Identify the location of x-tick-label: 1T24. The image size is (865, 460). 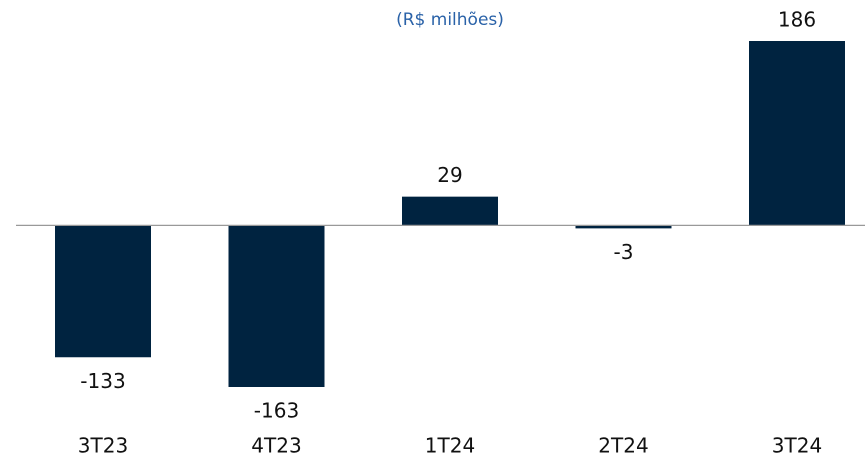
(450, 446).